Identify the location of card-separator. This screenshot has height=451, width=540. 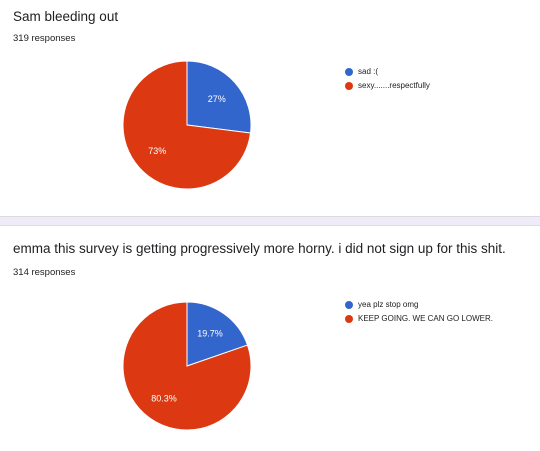
(270, 221).